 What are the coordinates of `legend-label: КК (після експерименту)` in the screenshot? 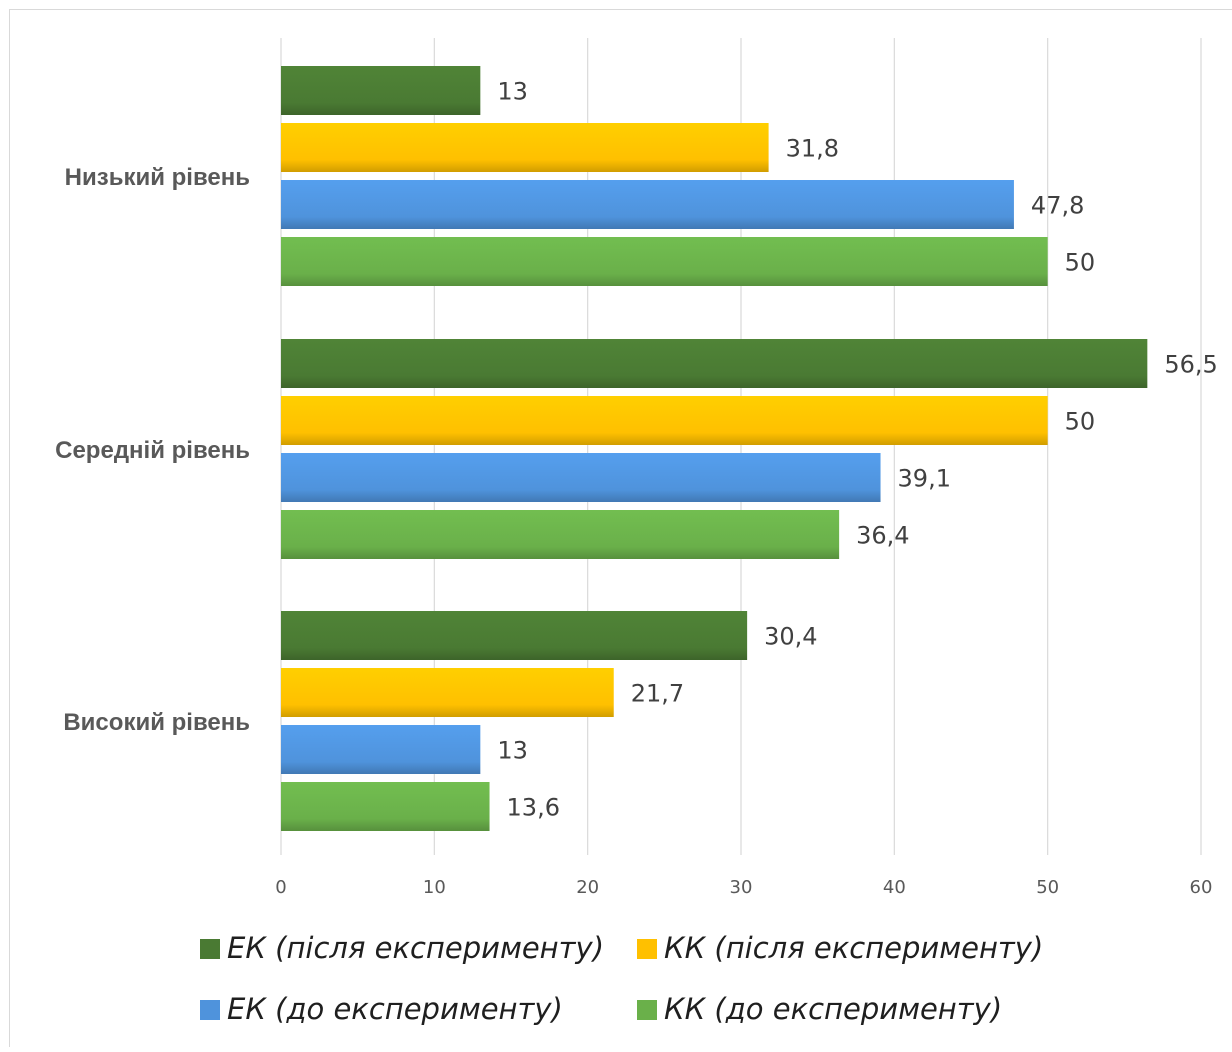 It's located at (853, 948).